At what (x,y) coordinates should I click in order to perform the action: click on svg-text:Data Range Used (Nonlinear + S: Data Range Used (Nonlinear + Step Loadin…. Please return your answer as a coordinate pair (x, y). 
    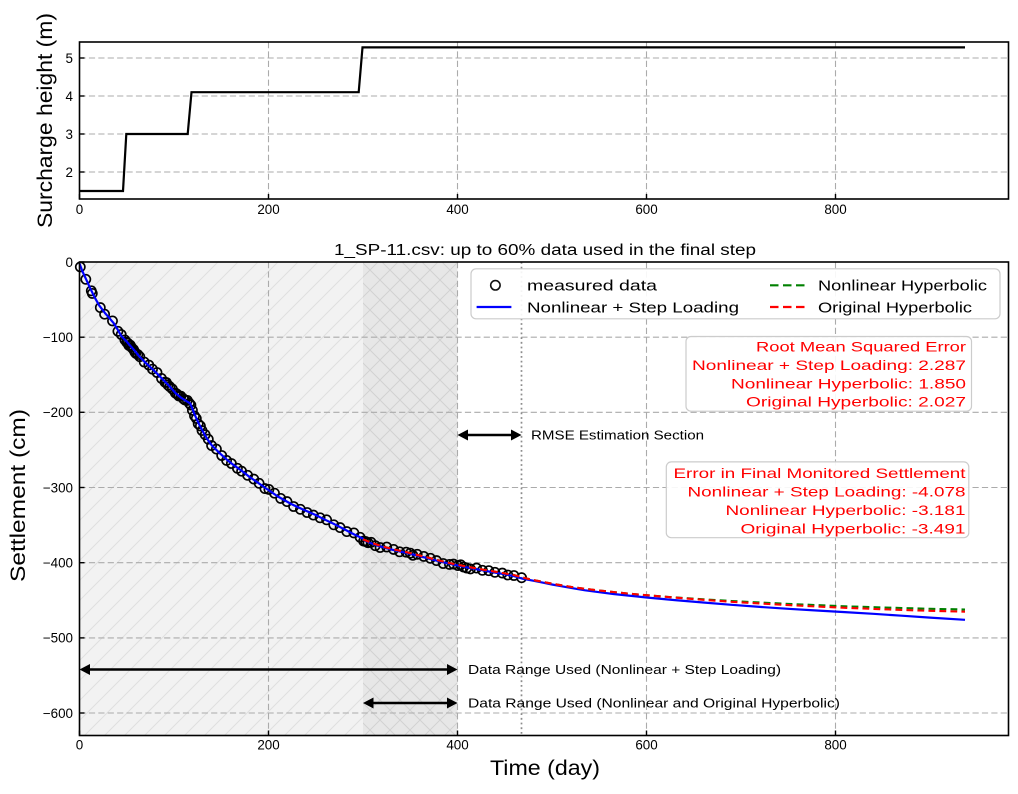
    Looking at the image, I should click on (624, 669).